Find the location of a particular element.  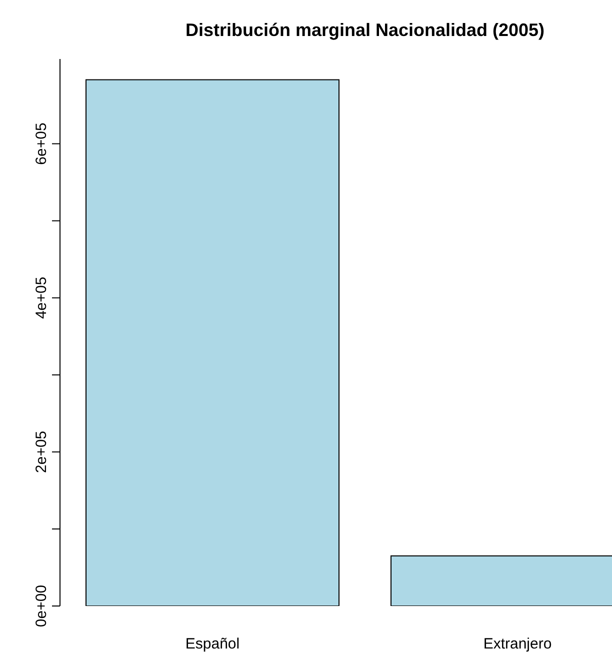

y-tick-label: 6e+05 is located at coordinates (41, 143).